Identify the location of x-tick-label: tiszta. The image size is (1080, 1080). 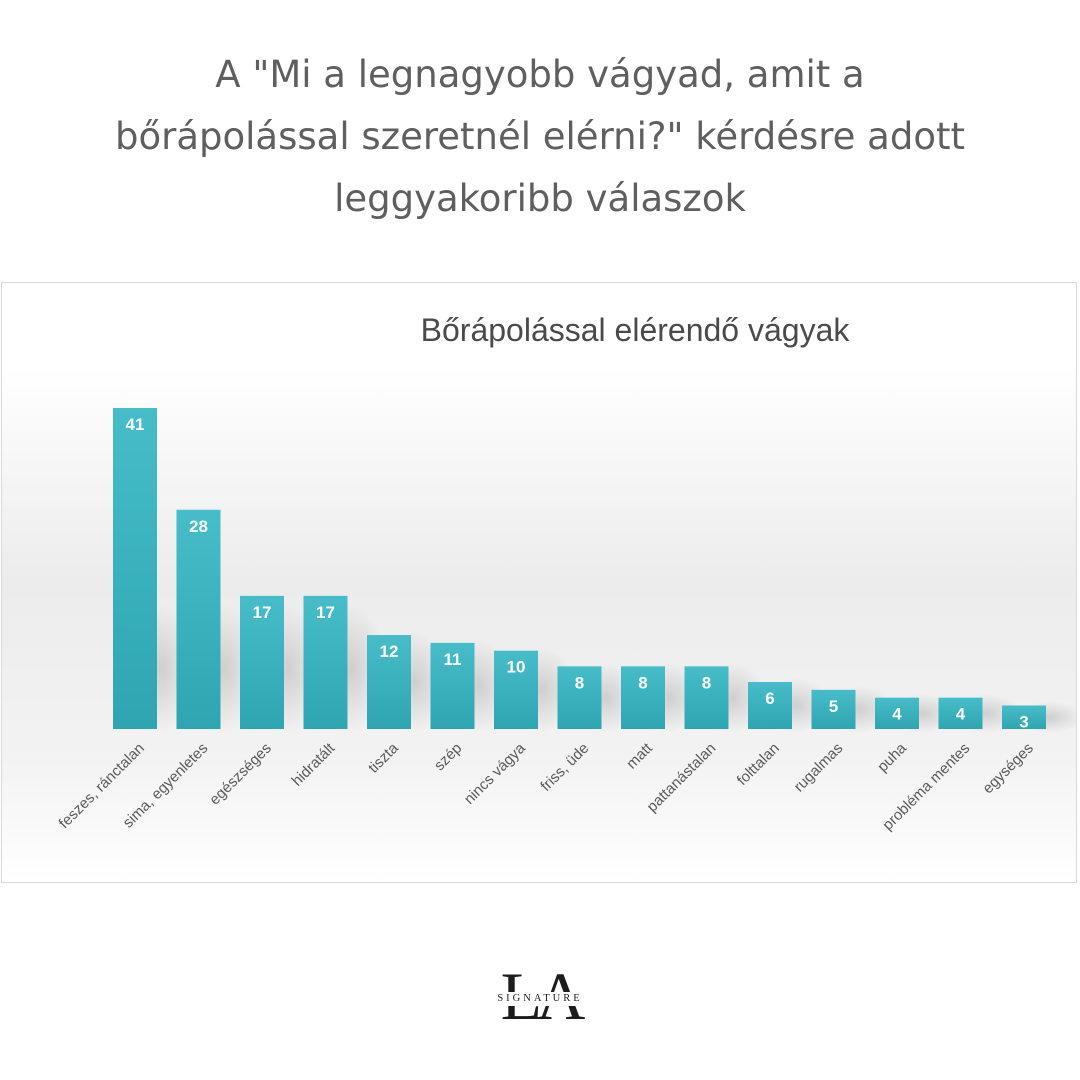
(383, 757).